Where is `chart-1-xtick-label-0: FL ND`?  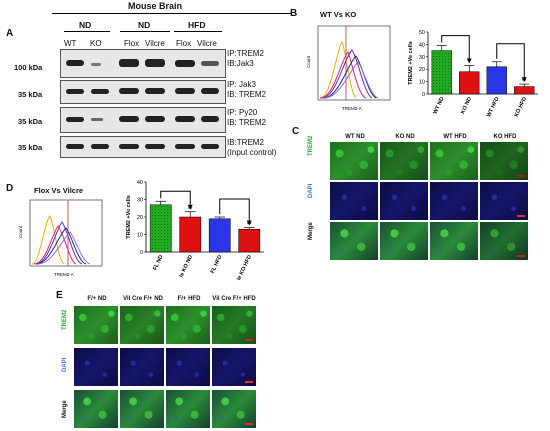
chart-1-xtick-label-0: FL ND is located at coordinates (158, 262).